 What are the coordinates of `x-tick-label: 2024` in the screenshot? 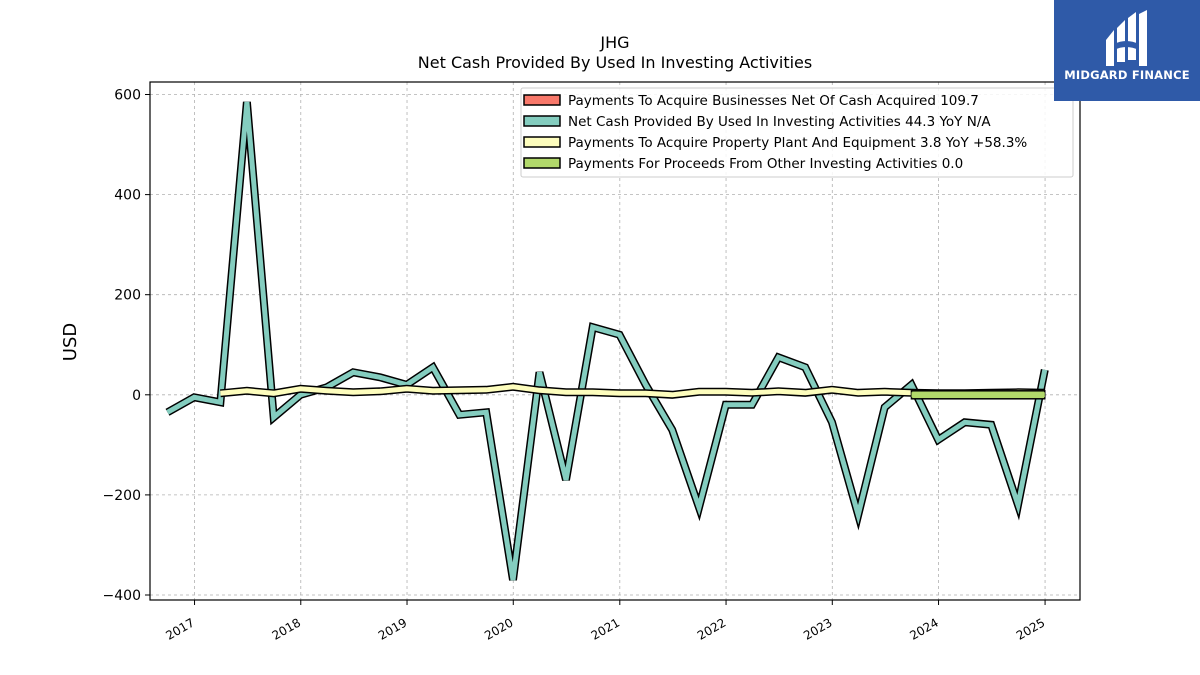 It's located at (923, 628).